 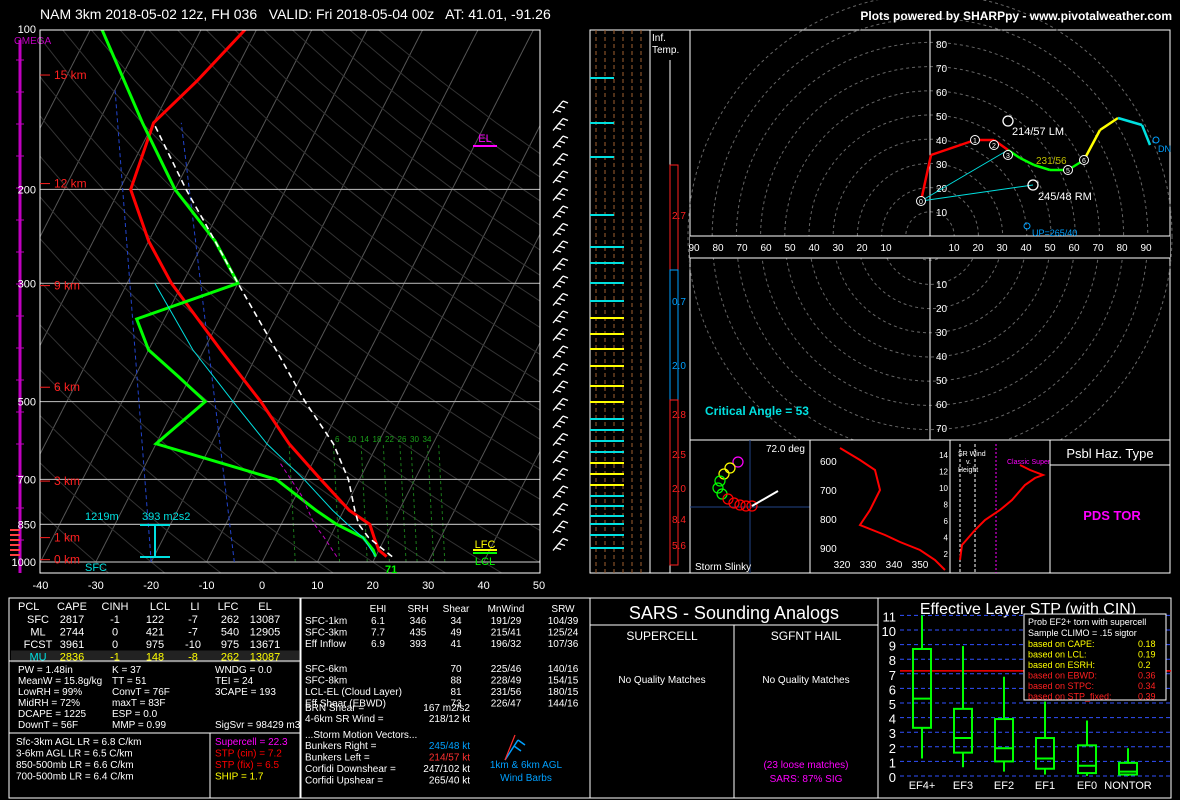 What do you see at coordinates (456, 681) in the screenshot?
I see `kin-cell: 88` at bounding box center [456, 681].